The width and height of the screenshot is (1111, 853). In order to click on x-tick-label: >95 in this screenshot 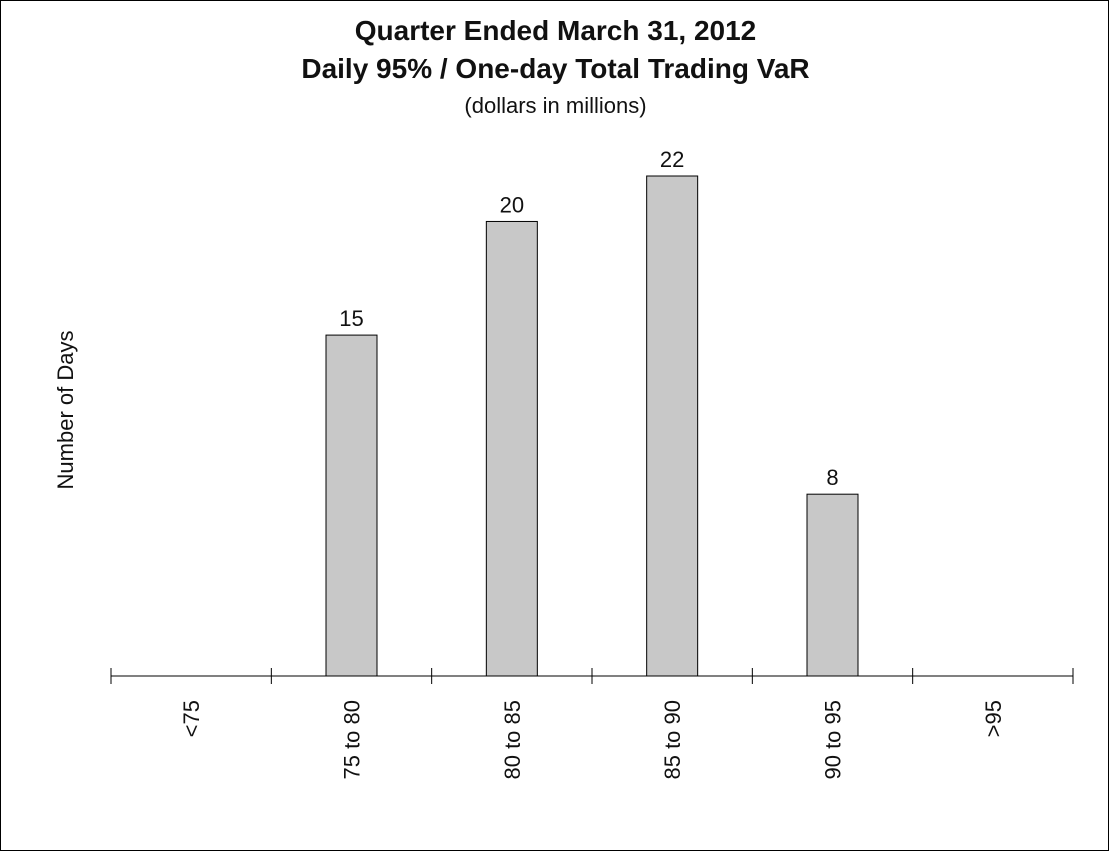, I will do `click(993, 718)`.